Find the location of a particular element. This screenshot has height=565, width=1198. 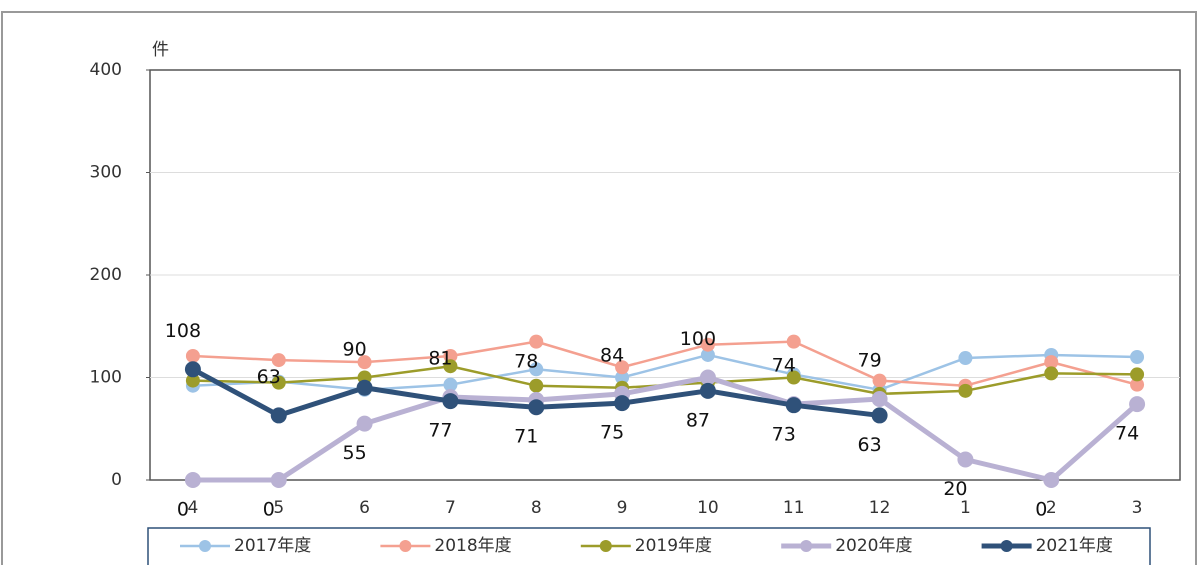

data-label: 90 is located at coordinates (354, 349).